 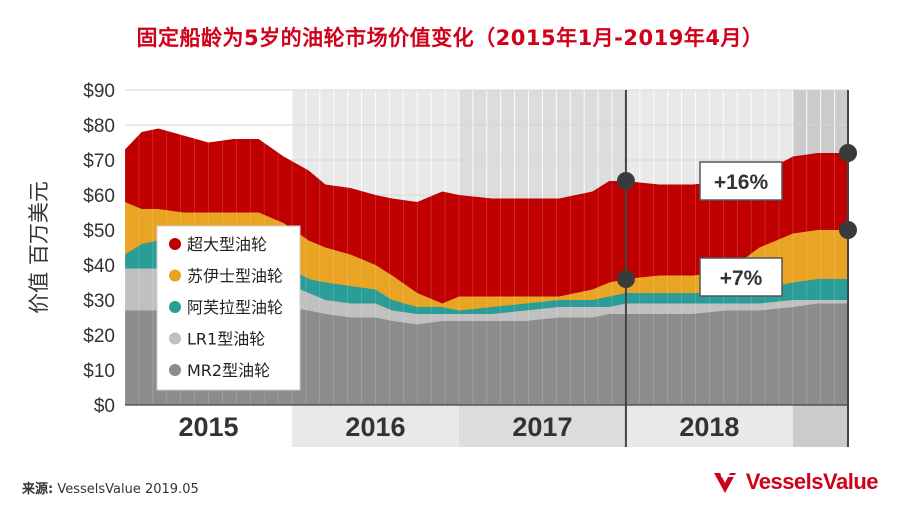 I want to click on logo-text: VesselsValue, so click(x=812, y=481).